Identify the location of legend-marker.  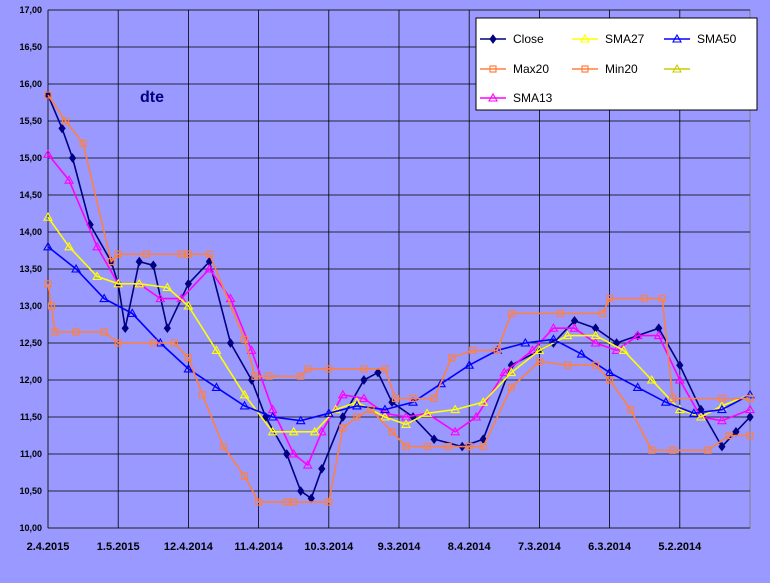
(493, 97).